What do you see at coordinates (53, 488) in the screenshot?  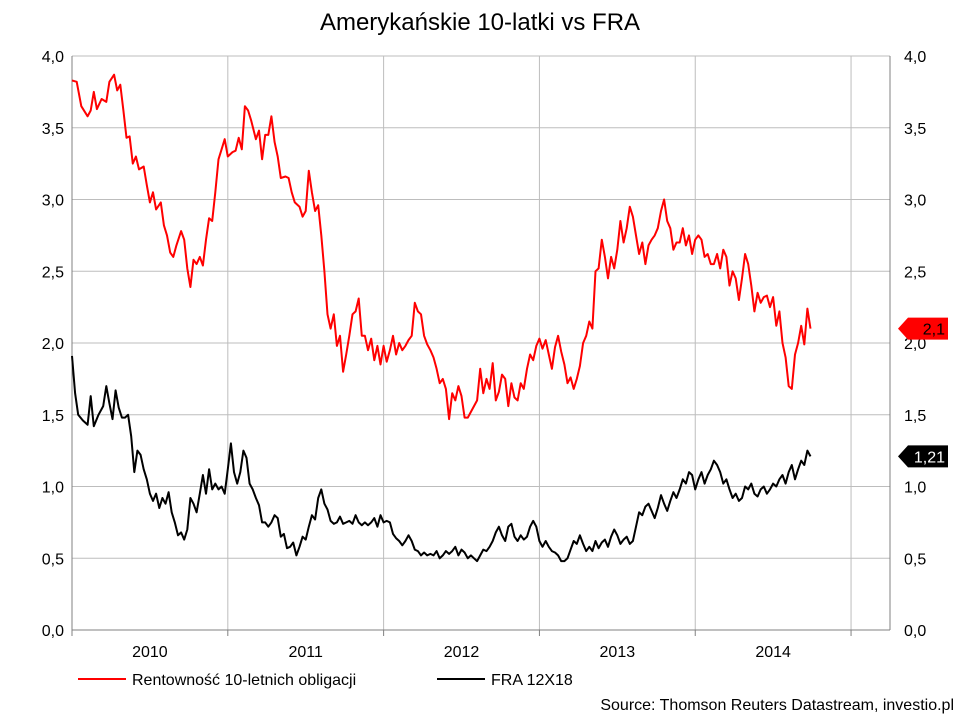 I see `y-tick-label-left: 1,0` at bounding box center [53, 488].